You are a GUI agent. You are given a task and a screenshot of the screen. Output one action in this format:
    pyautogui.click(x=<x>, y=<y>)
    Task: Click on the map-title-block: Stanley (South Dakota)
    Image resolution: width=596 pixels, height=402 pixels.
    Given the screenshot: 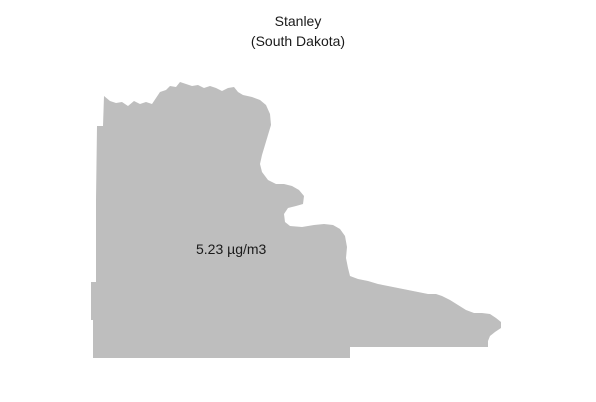 What is the action you would take?
    pyautogui.click(x=298, y=31)
    